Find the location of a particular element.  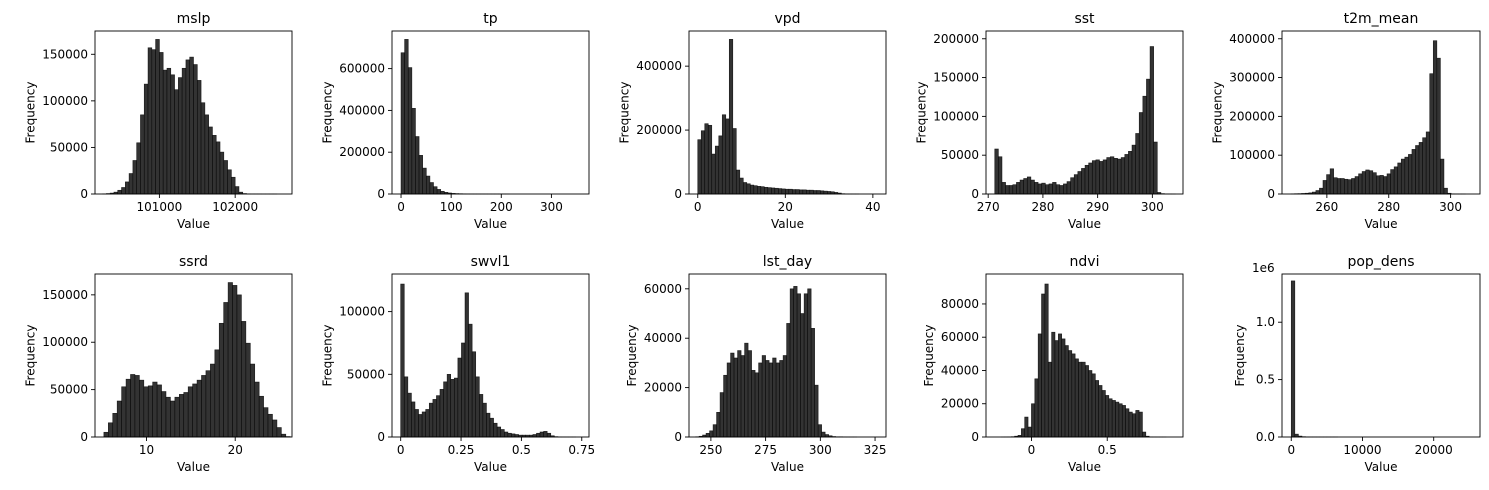

subplot-title: pop_dens is located at coordinates (1380, 262).